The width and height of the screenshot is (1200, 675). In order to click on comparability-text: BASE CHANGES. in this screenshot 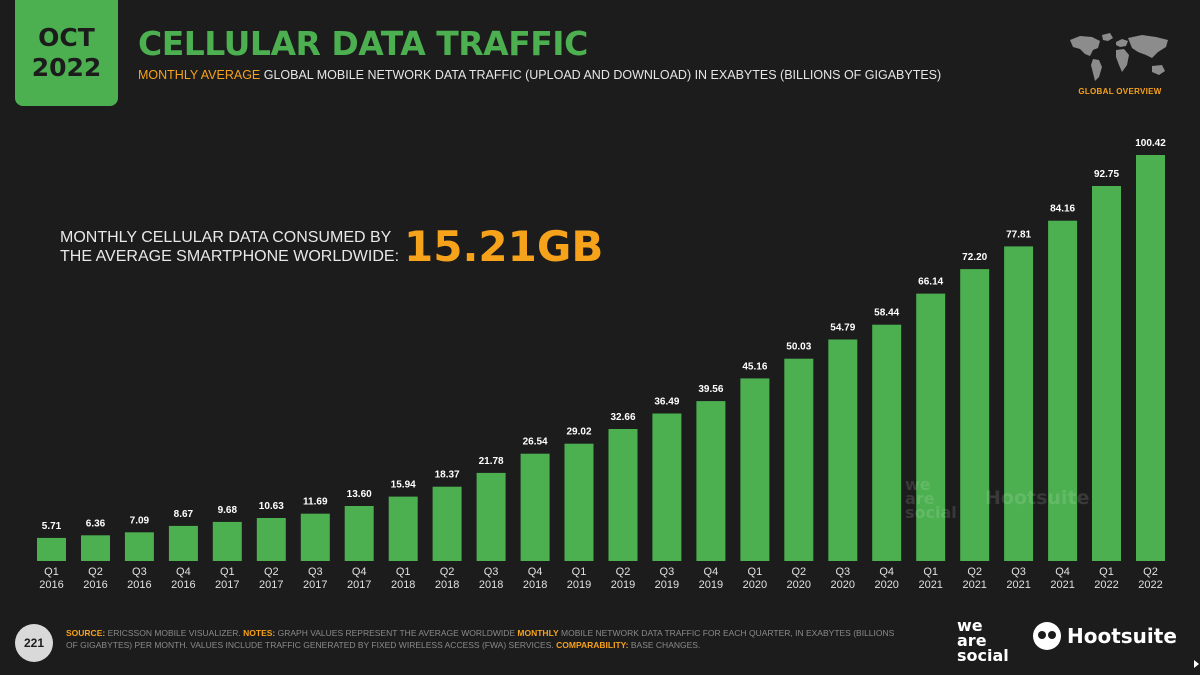, I will do `click(664, 645)`.